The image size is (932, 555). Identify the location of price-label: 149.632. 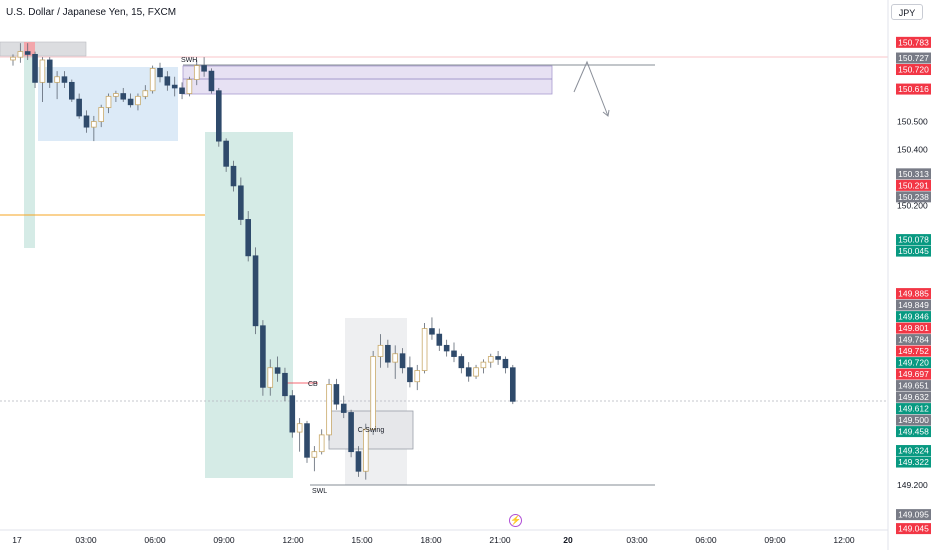
(913, 397).